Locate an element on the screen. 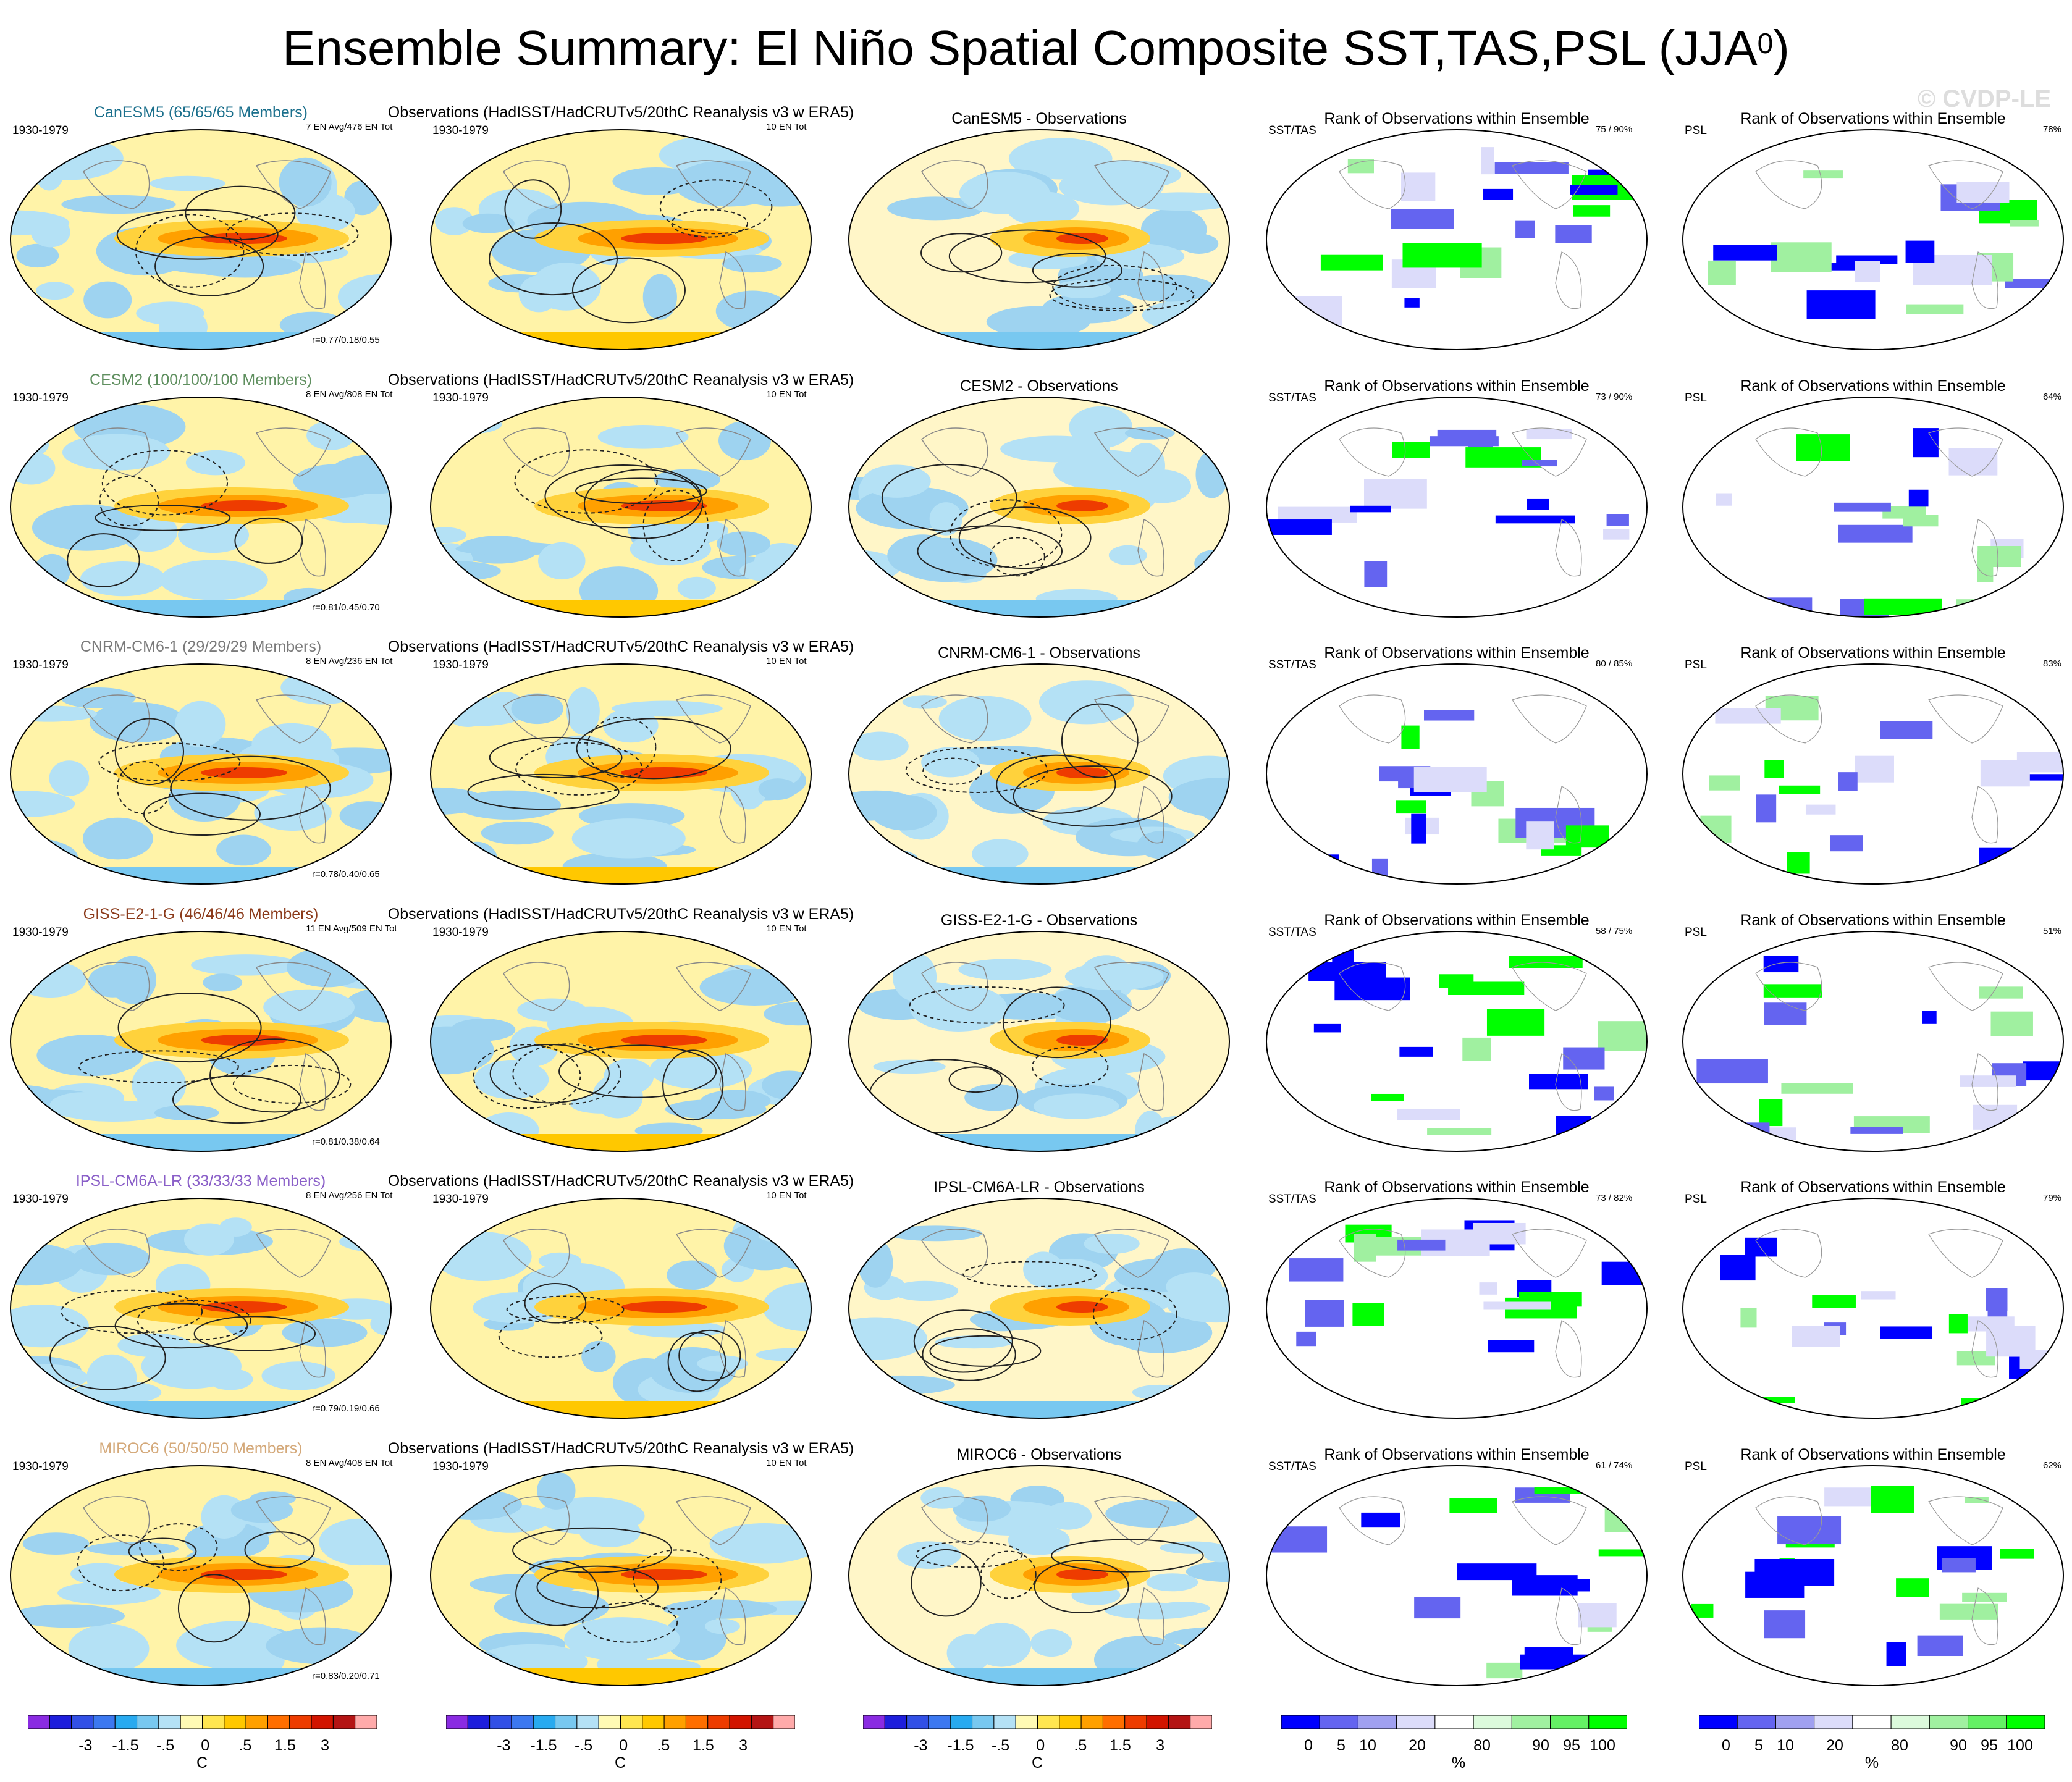 The height and width of the screenshot is (1782, 2072). obs-map is located at coordinates (621, 239).